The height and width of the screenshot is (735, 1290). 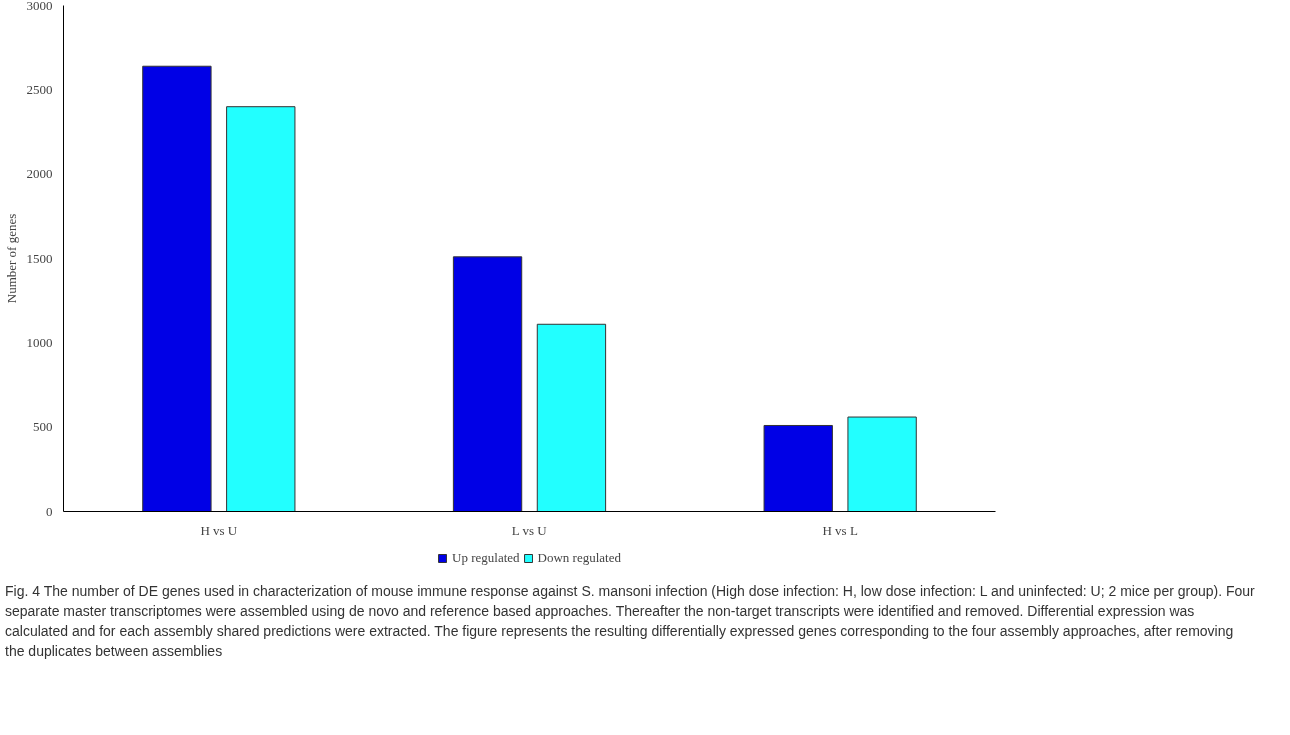 What do you see at coordinates (219, 530) in the screenshot?
I see `x-tick-label: H vs U` at bounding box center [219, 530].